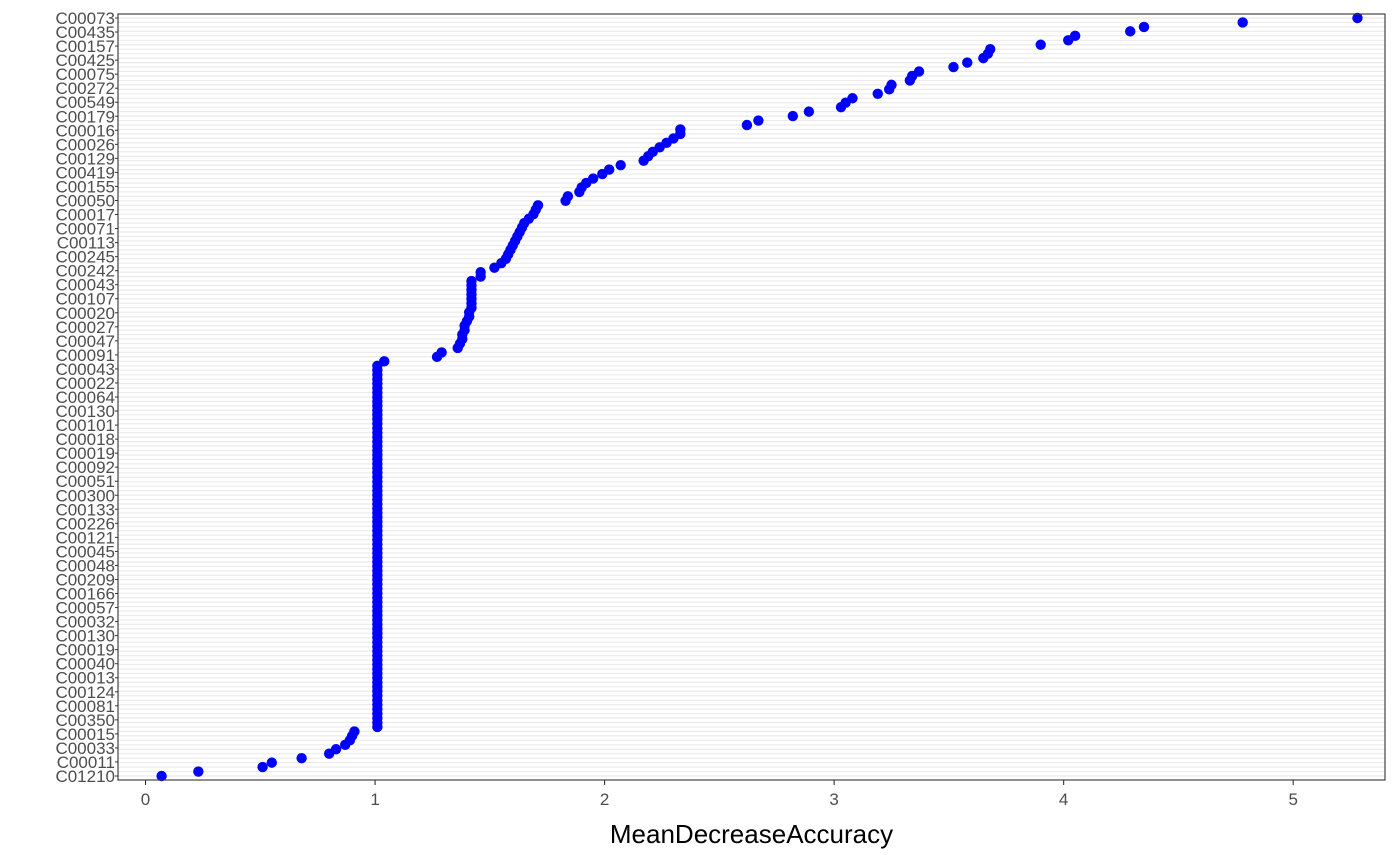 The image size is (1400, 865). I want to click on y-tick-label: C00242, so click(85, 271).